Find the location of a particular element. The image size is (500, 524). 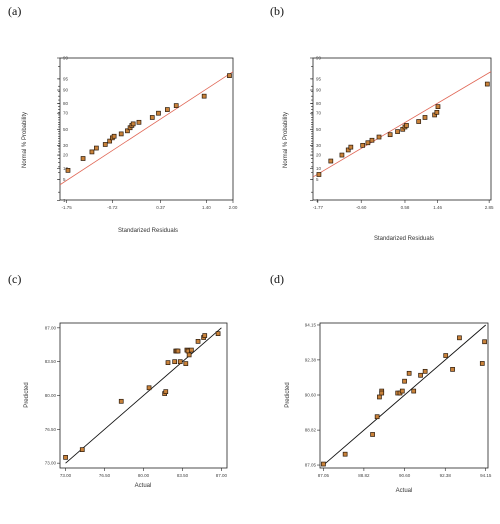

x-tick-label: 0.58 is located at coordinates (405, 207).